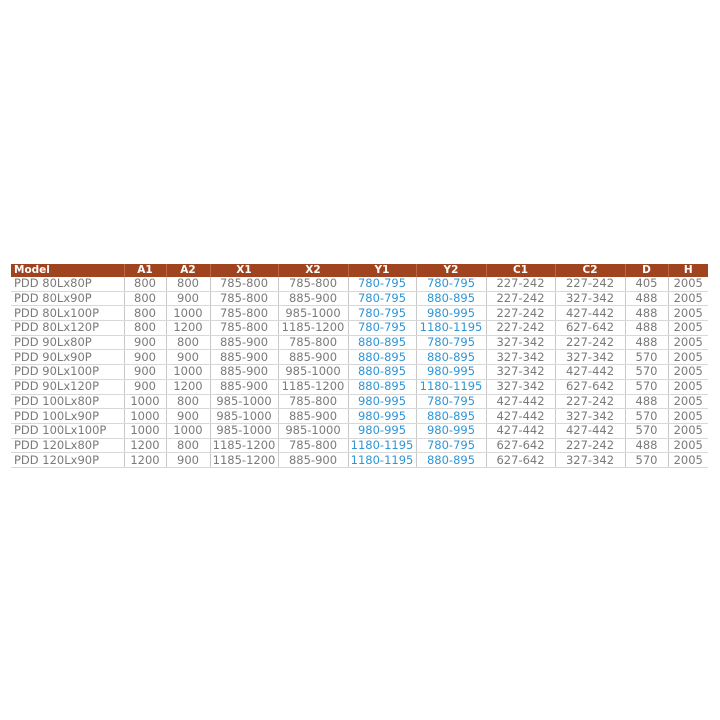  I want to click on column-header-a1: A1, so click(144, 270).